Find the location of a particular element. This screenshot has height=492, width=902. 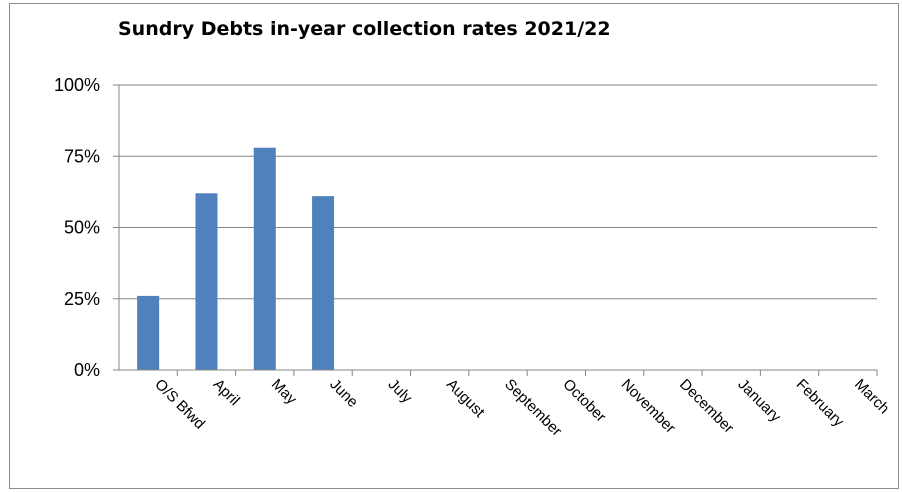

y-tick-label: 50% is located at coordinates (82, 228).